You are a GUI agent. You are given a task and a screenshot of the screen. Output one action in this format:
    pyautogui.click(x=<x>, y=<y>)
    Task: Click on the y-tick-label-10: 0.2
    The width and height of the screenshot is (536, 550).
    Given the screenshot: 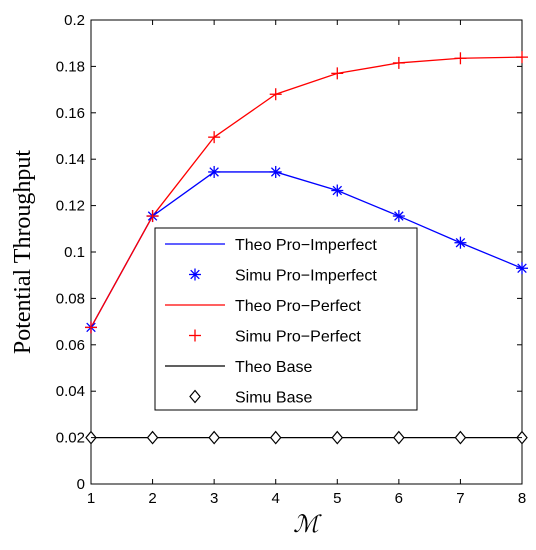 What is the action you would take?
    pyautogui.click(x=74, y=20)
    